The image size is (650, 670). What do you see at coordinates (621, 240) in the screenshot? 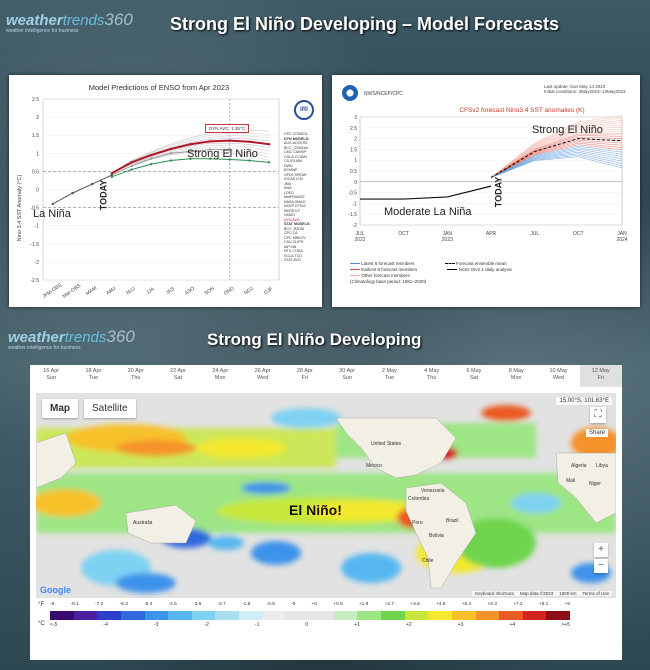
I see `cfs-xtick-year-6: 2024` at bounding box center [621, 240].